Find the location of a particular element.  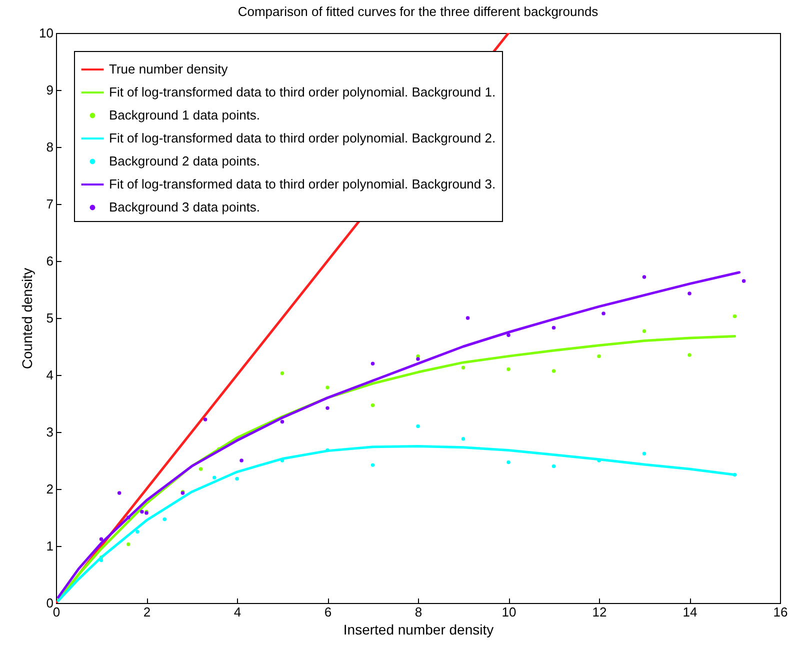

legend-label: True number density is located at coordinates (168, 69).